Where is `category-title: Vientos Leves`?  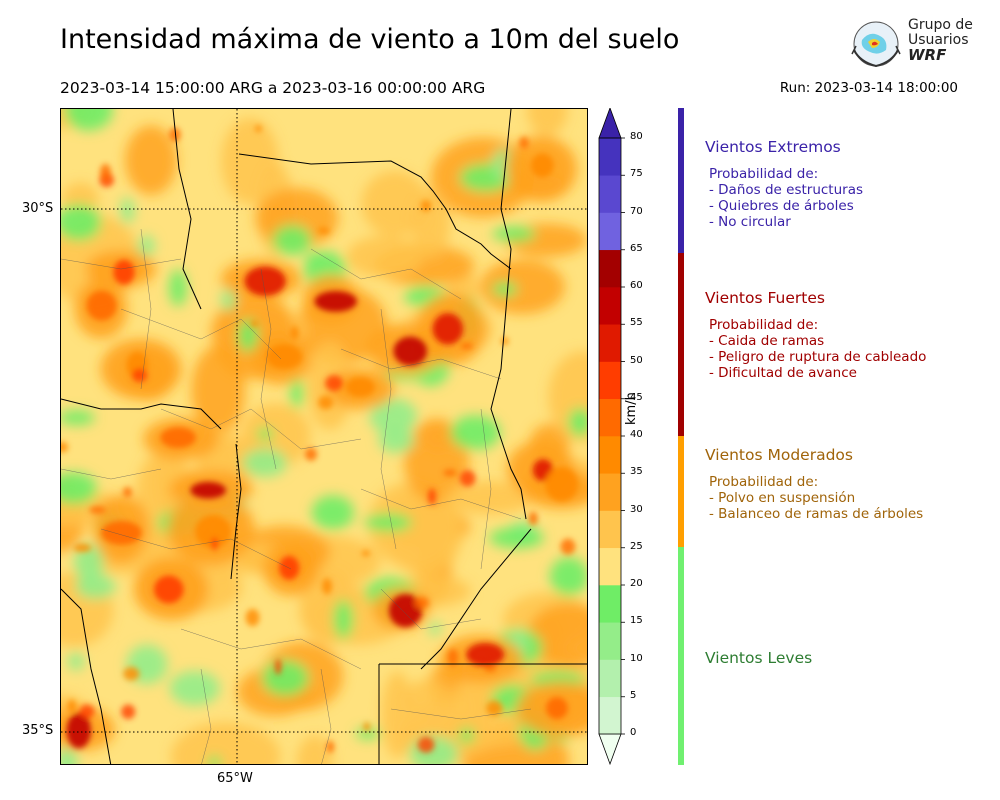
category-title: Vientos Leves is located at coordinates (759, 658).